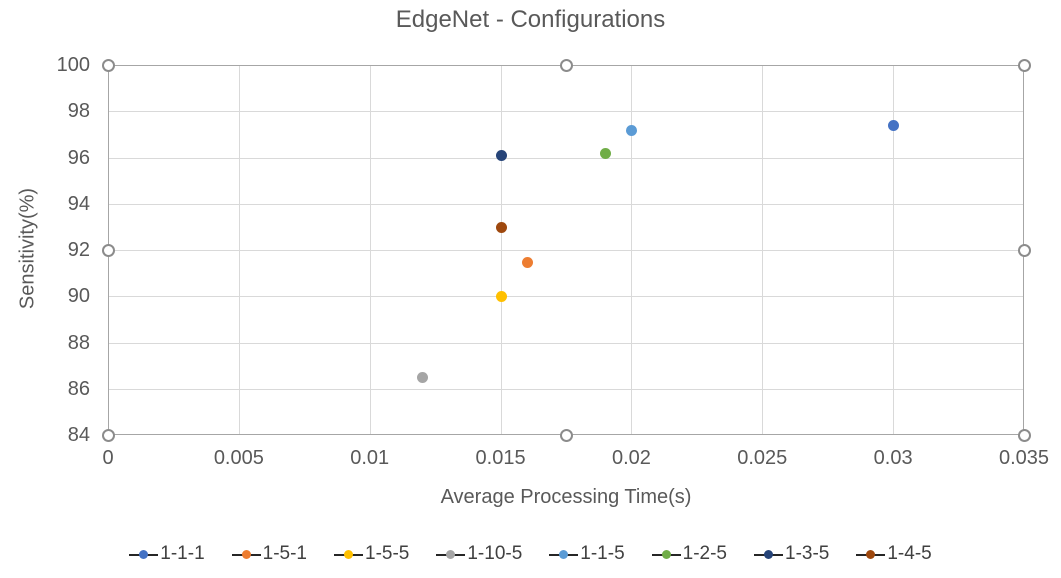 This screenshot has width=1061, height=578. What do you see at coordinates (530, 19) in the screenshot?
I see `chart-title: EdgeNet - Configurations` at bounding box center [530, 19].